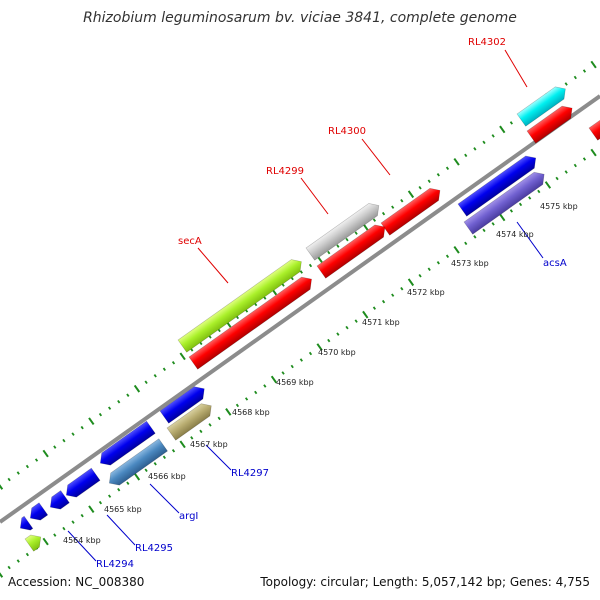 This screenshot has width=600, height=600. What do you see at coordinates (412, 210) in the screenshot?
I see `feature-rl4300` at bounding box center [412, 210].